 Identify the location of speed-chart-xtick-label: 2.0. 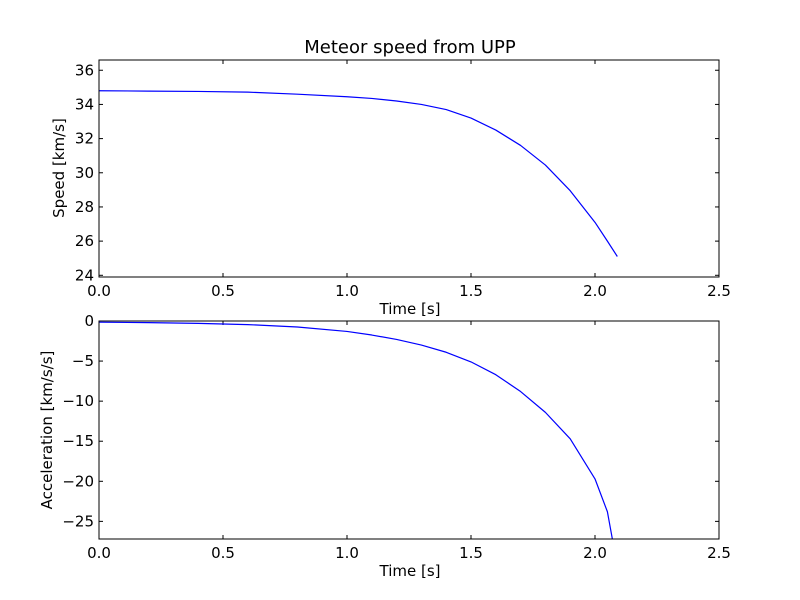
(595, 291).